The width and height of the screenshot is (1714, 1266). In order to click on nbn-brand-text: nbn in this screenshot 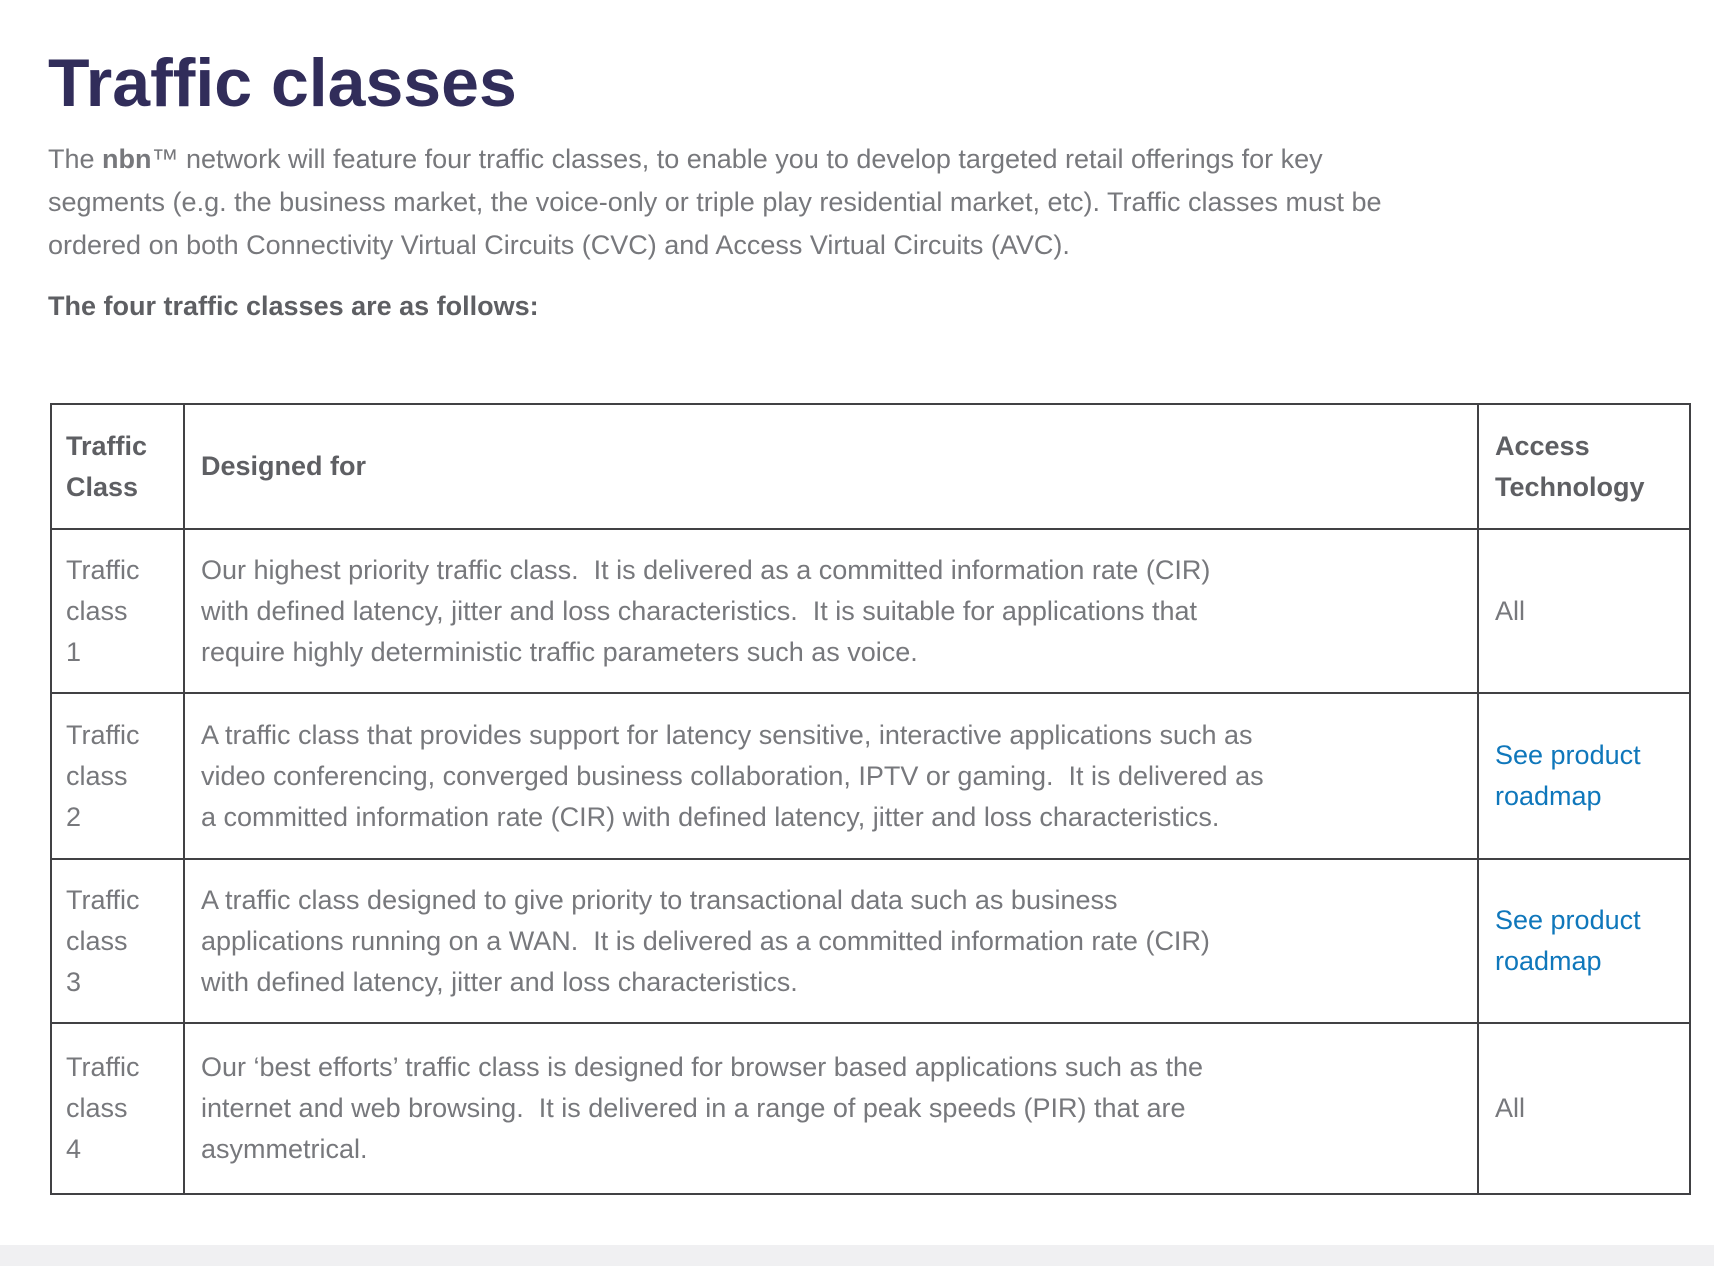, I will do `click(127, 159)`.